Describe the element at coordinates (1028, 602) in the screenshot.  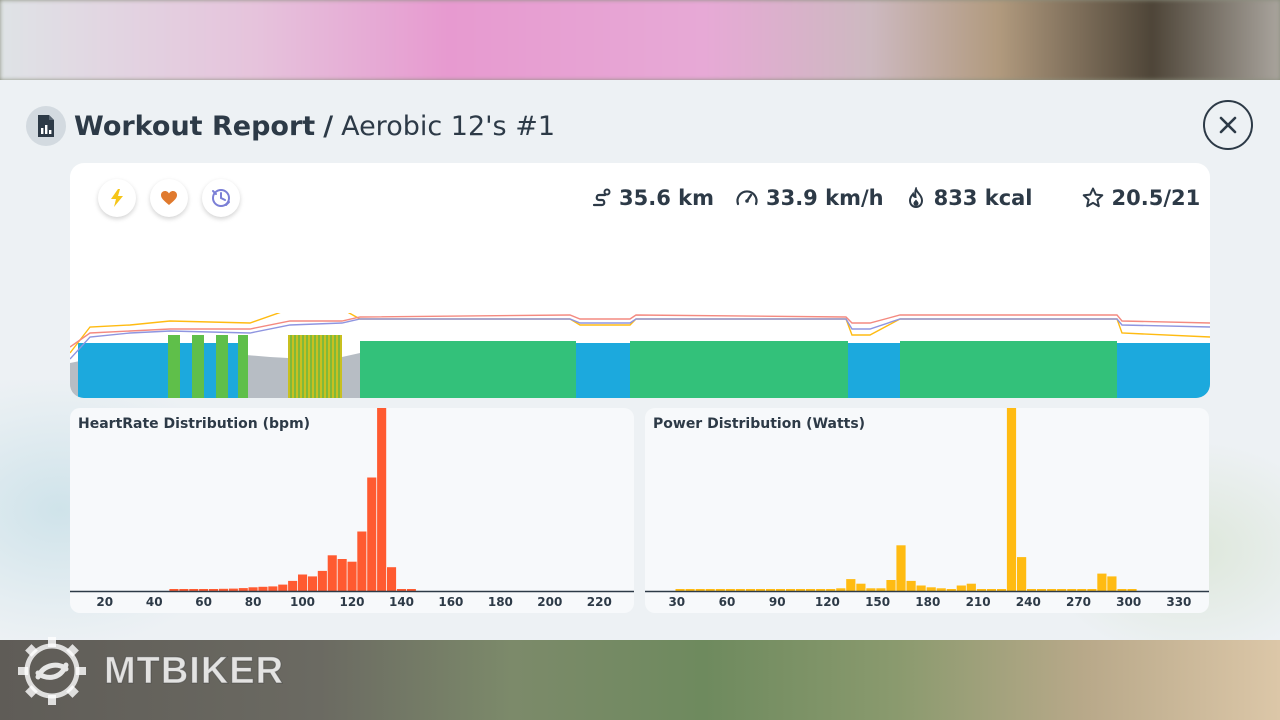
I see `power-distribution-tick-label: 240` at that location.